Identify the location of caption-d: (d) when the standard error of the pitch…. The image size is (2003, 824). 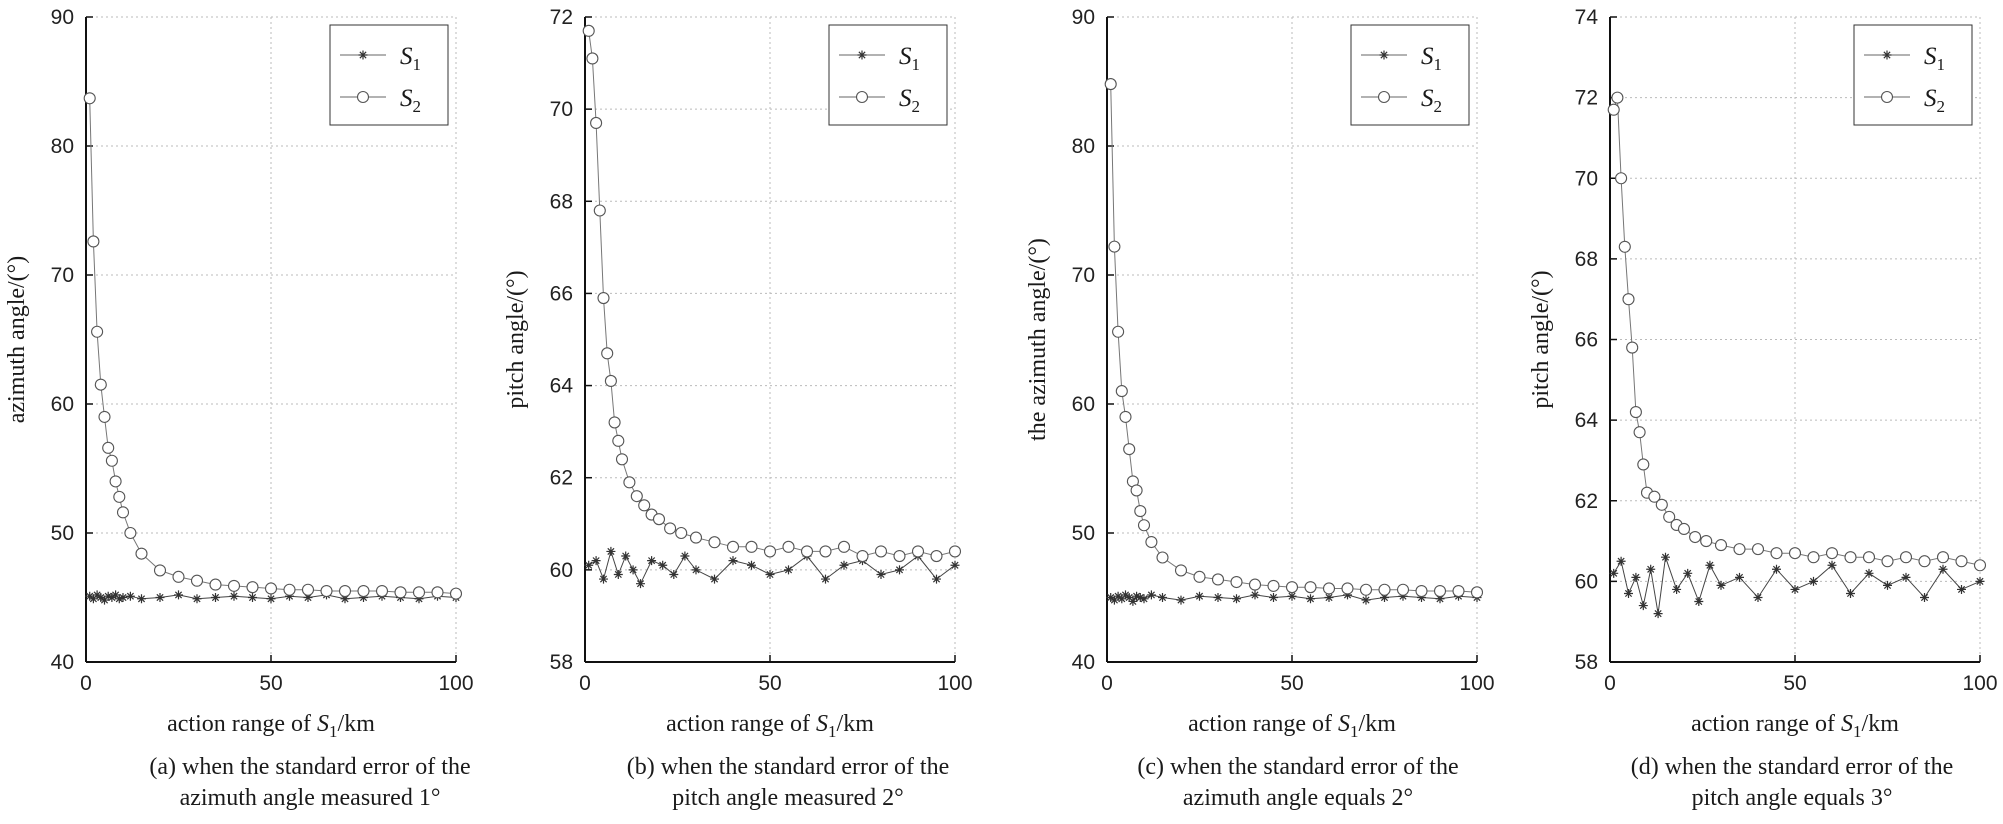
(1792, 783).